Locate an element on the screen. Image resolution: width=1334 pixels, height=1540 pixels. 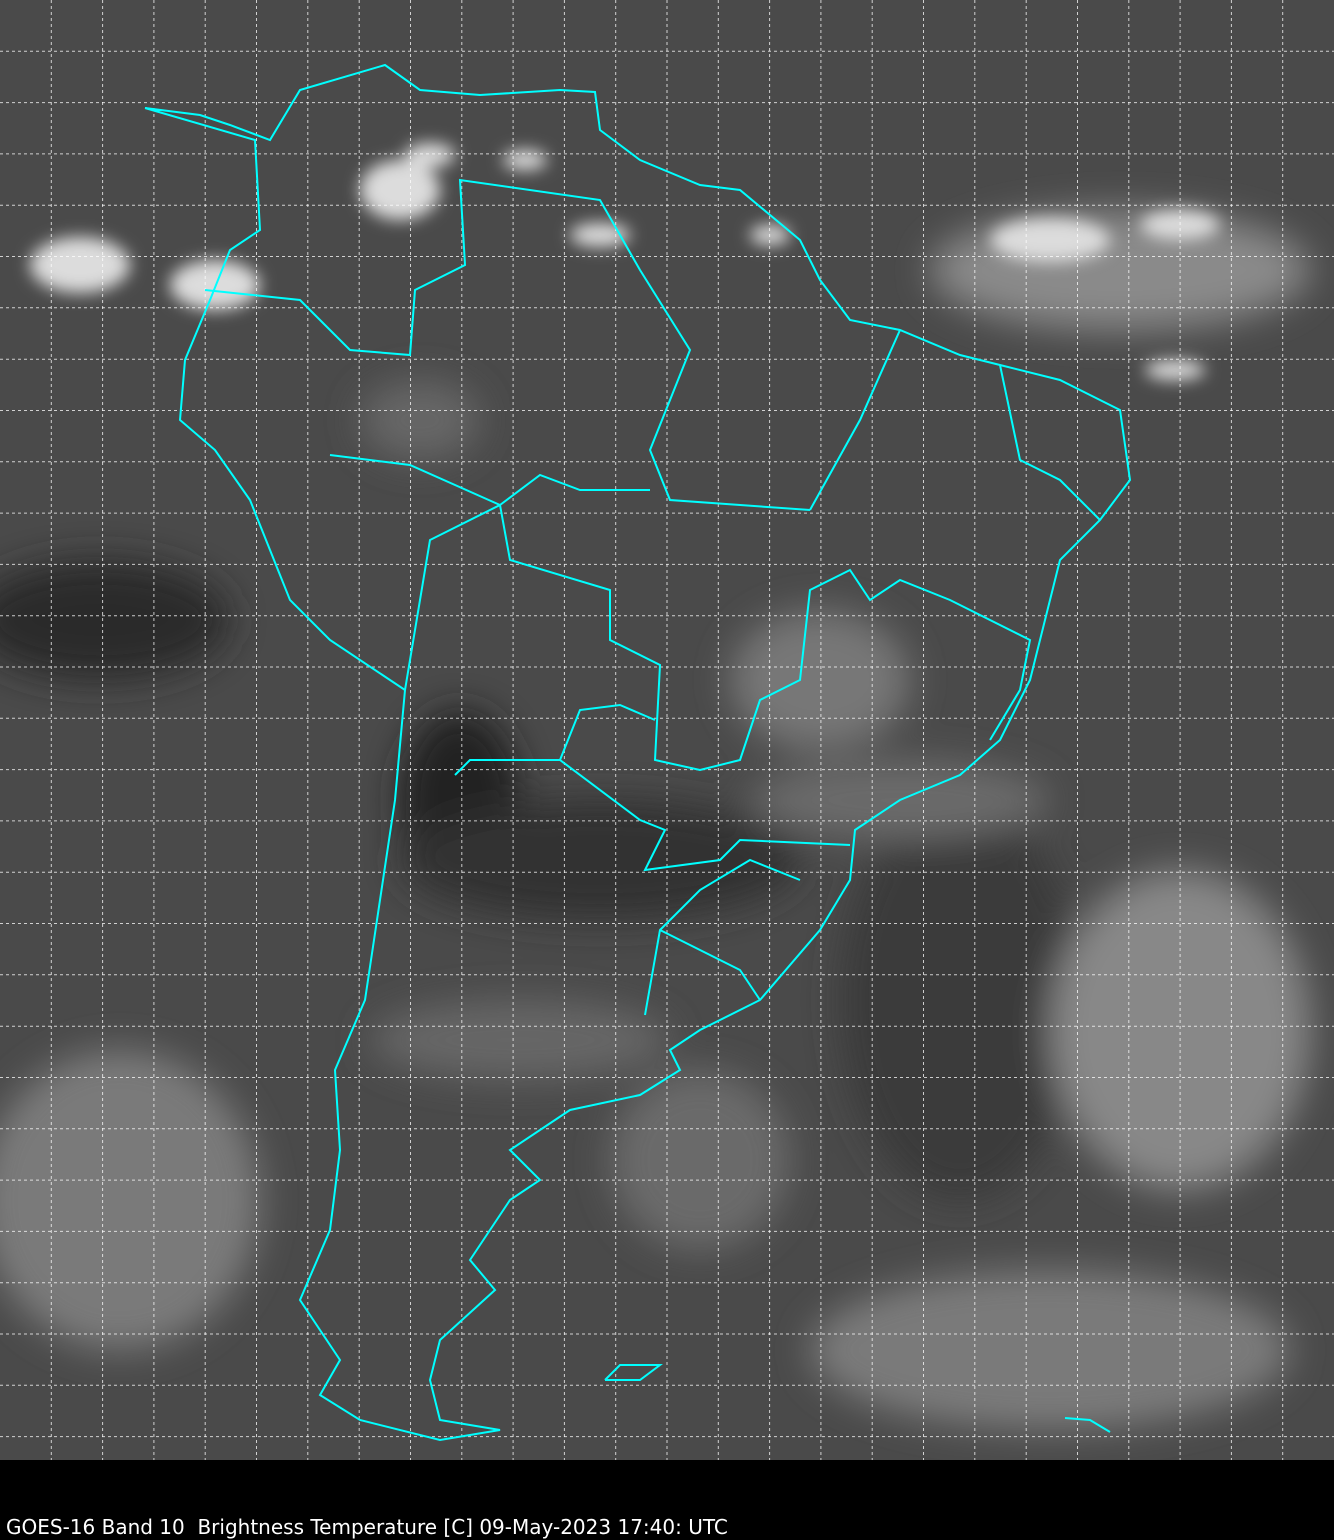
bright-clouds is located at coordinates (625, 261).